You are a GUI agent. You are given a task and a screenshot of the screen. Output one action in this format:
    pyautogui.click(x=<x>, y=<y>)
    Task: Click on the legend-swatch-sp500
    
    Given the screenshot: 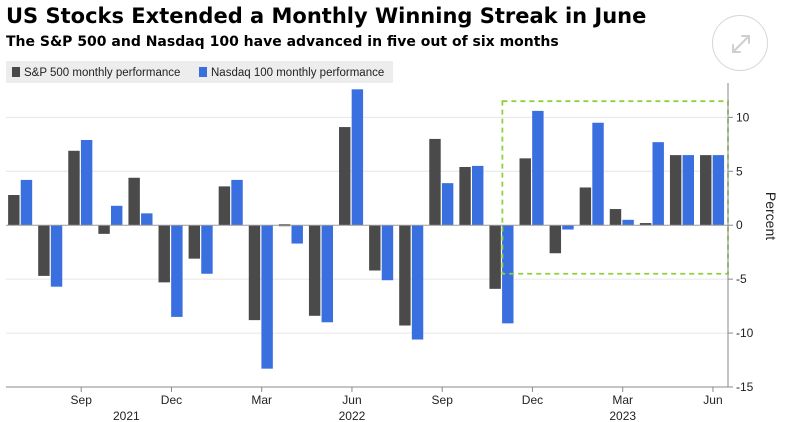 What is the action you would take?
    pyautogui.click(x=16, y=72)
    